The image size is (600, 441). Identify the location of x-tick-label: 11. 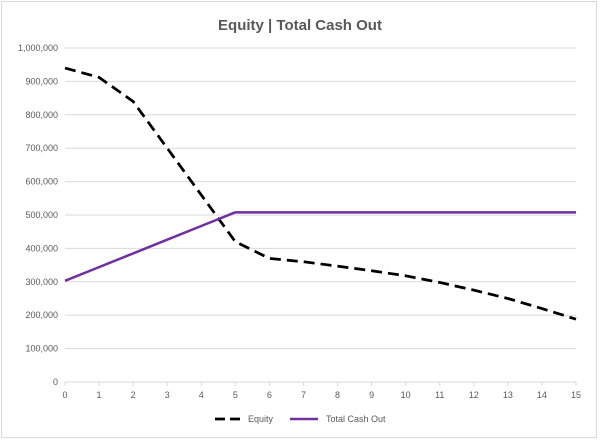
(439, 395).